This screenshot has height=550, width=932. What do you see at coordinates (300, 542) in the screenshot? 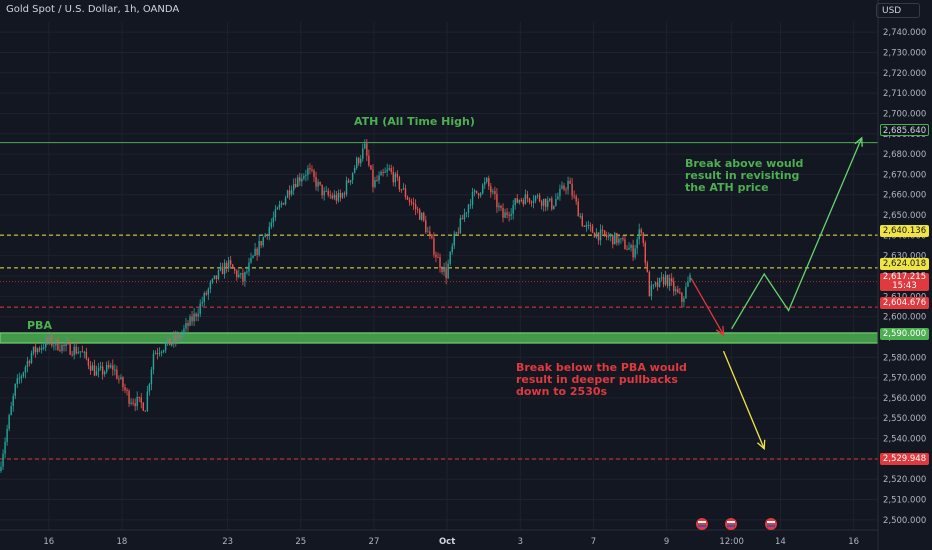
I see `time-tick-label: 25` at bounding box center [300, 542].